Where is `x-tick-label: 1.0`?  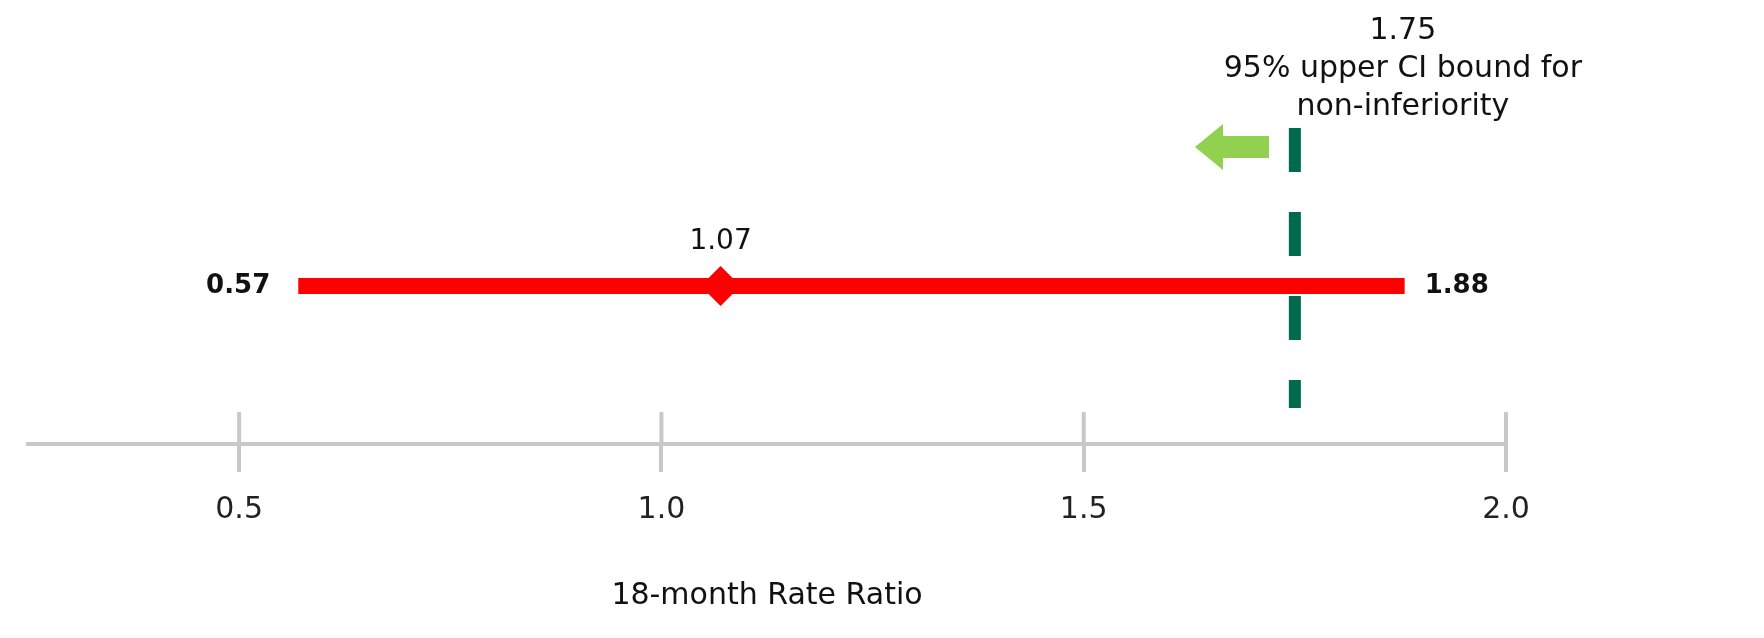
x-tick-label: 1.0 is located at coordinates (661, 507).